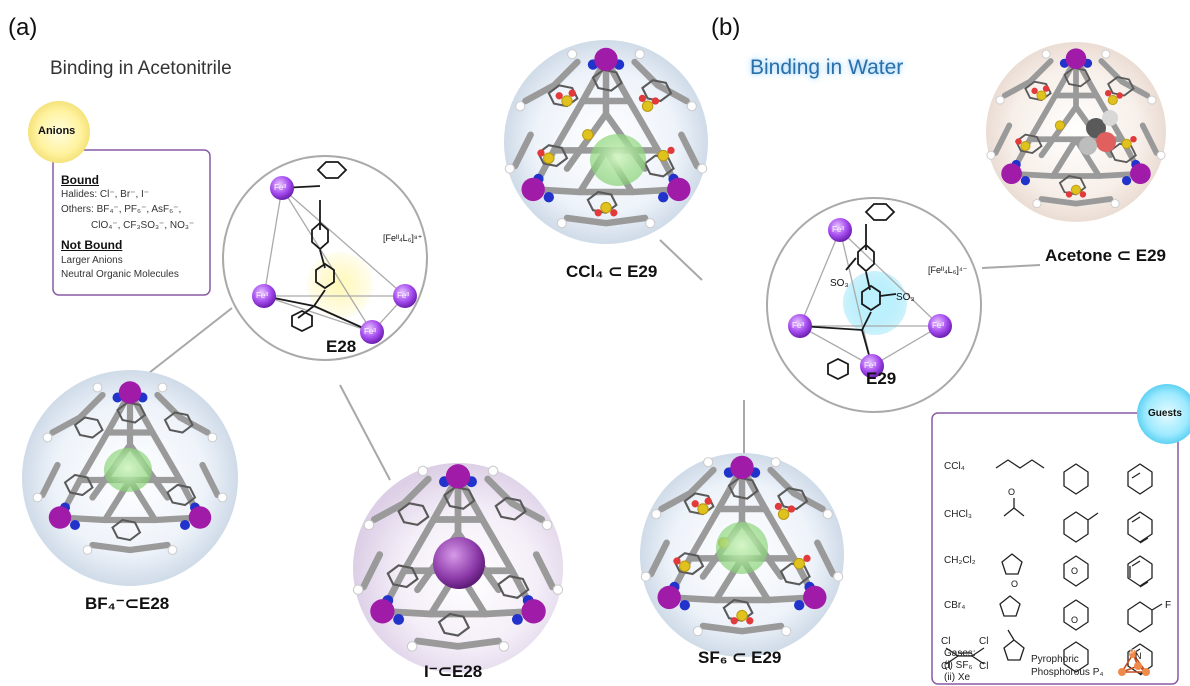  Describe the element at coordinates (127, 603) in the screenshot. I see `bf4-complex-label: BF₄⁻⊂E28` at that location.